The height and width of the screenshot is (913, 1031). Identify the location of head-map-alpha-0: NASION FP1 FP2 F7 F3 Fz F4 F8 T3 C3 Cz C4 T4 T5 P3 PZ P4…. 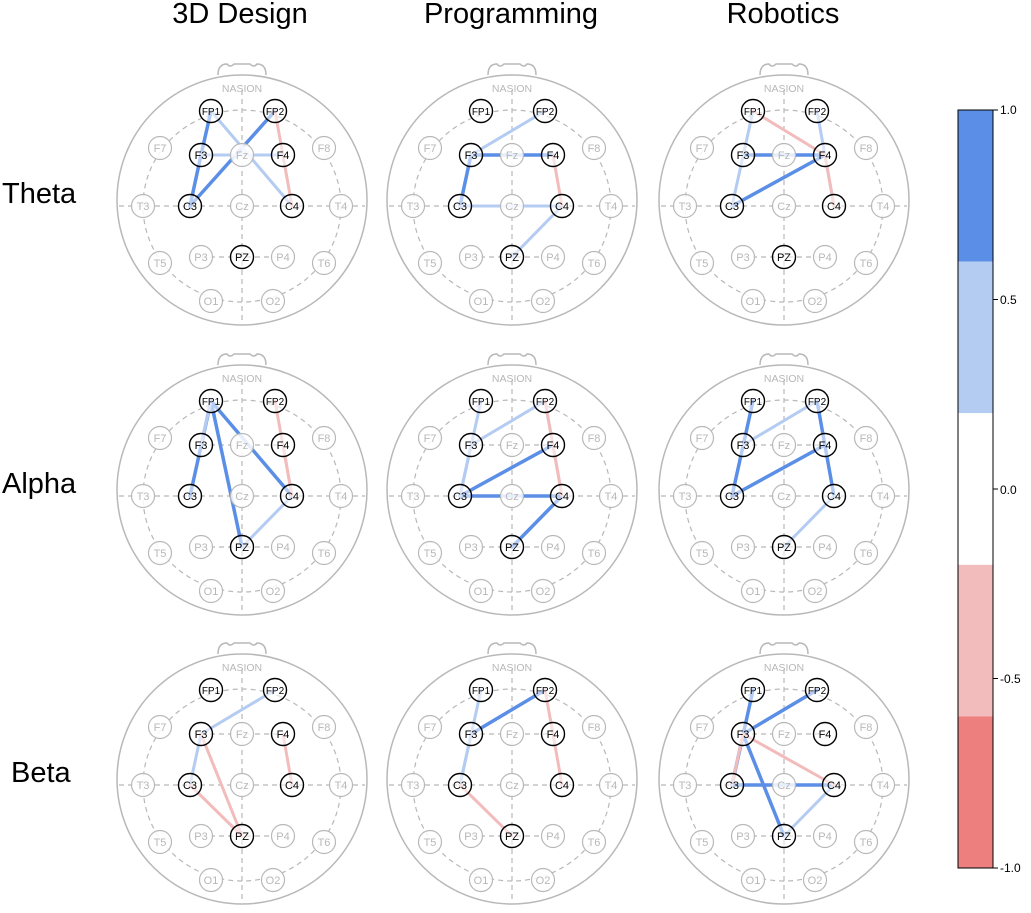
(242, 484).